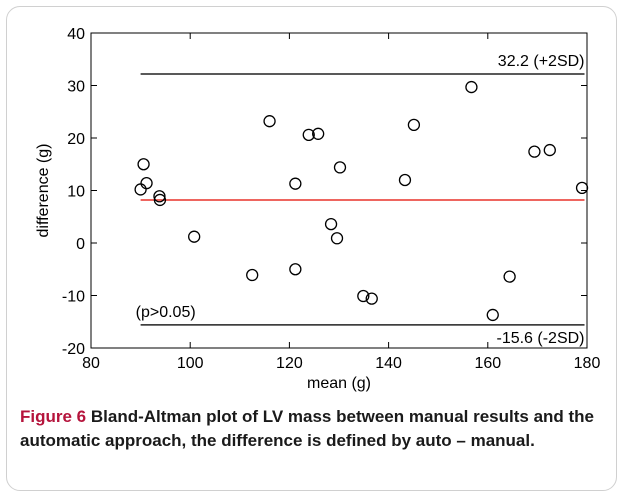  What do you see at coordinates (73, 297) in the screenshot?
I see `y-tick-label: -10` at bounding box center [73, 297].